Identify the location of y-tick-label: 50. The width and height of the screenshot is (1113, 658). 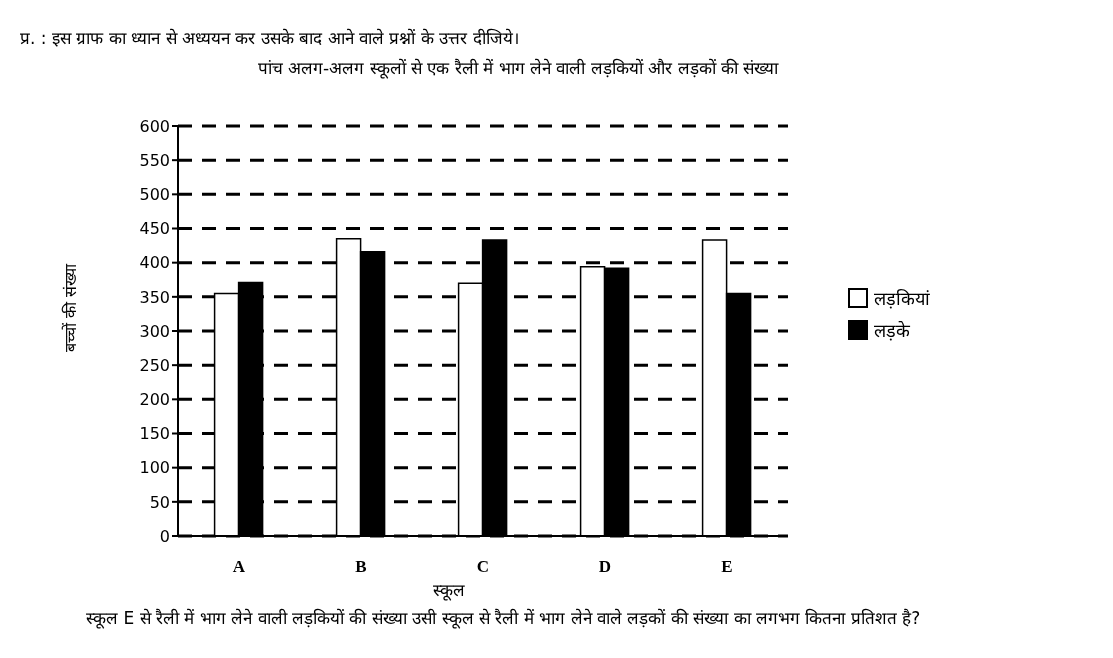
(159, 502).